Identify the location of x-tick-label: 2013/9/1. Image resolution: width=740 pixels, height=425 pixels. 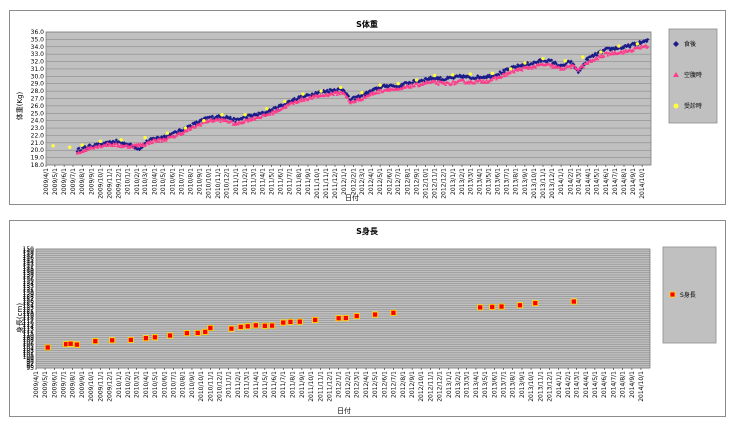
(525, 181).